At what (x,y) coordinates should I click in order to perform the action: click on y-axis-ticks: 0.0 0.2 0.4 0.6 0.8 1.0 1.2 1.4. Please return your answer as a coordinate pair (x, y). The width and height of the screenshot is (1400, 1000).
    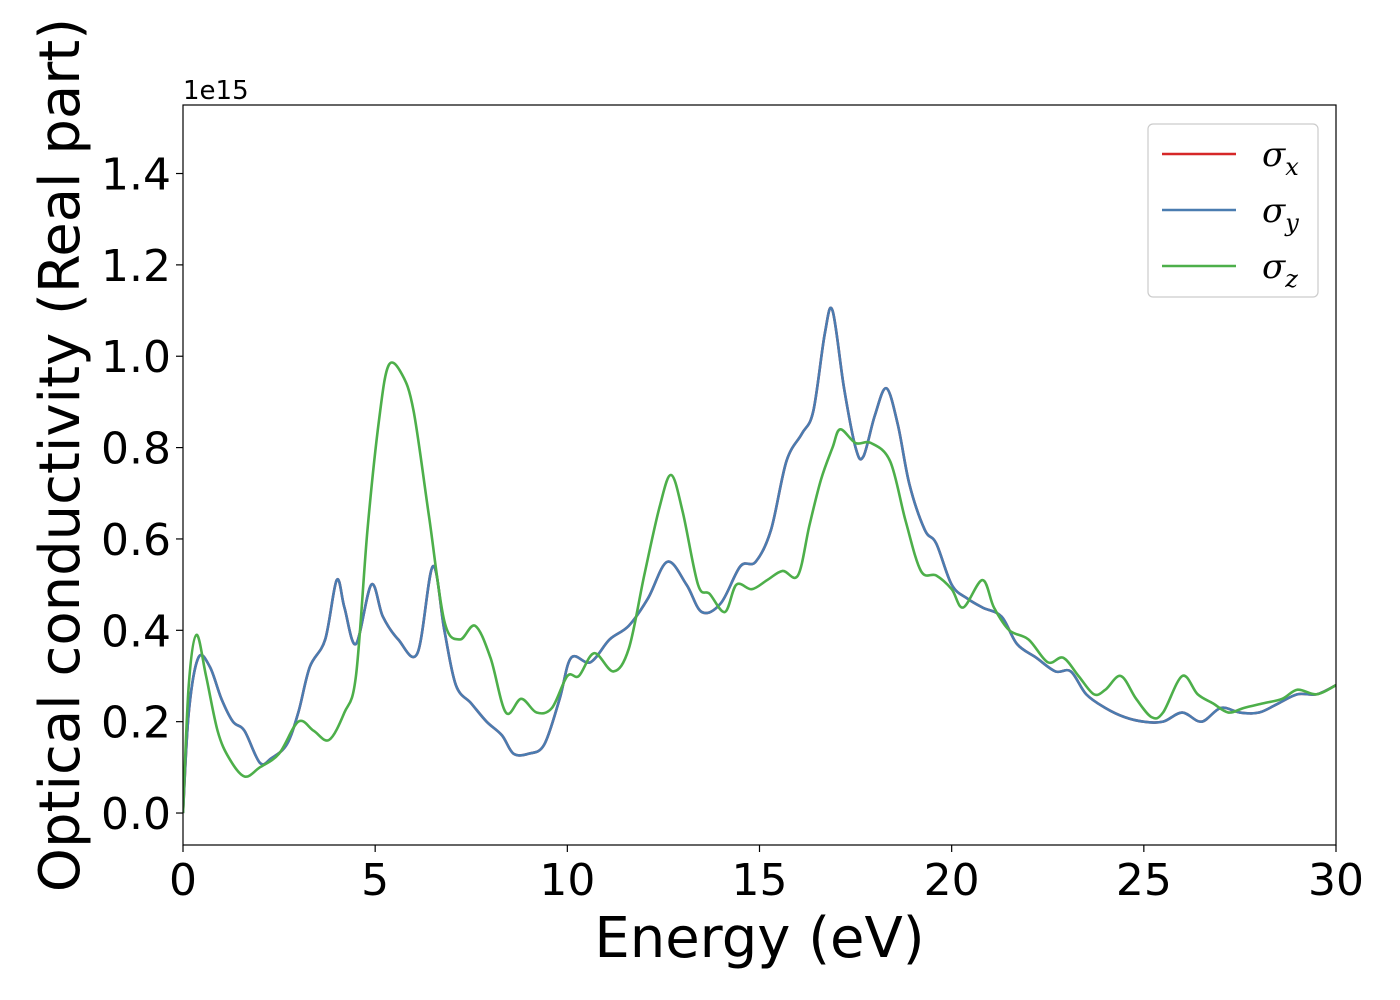
    Looking at the image, I should click on (142, 495).